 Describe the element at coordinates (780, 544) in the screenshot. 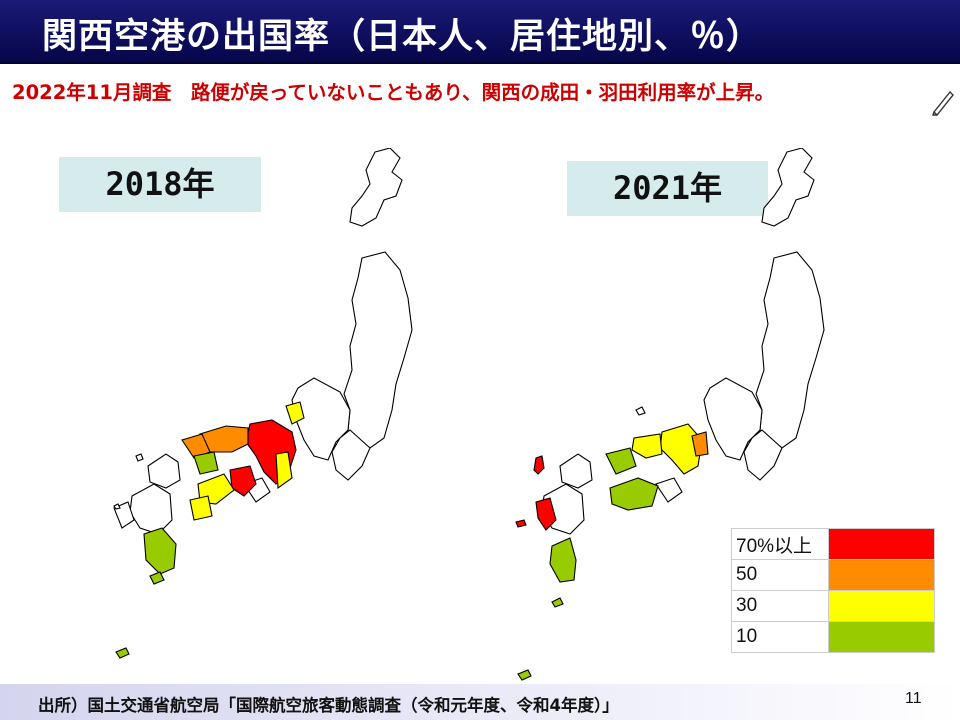

I see `legend-label: 70%以上` at that location.